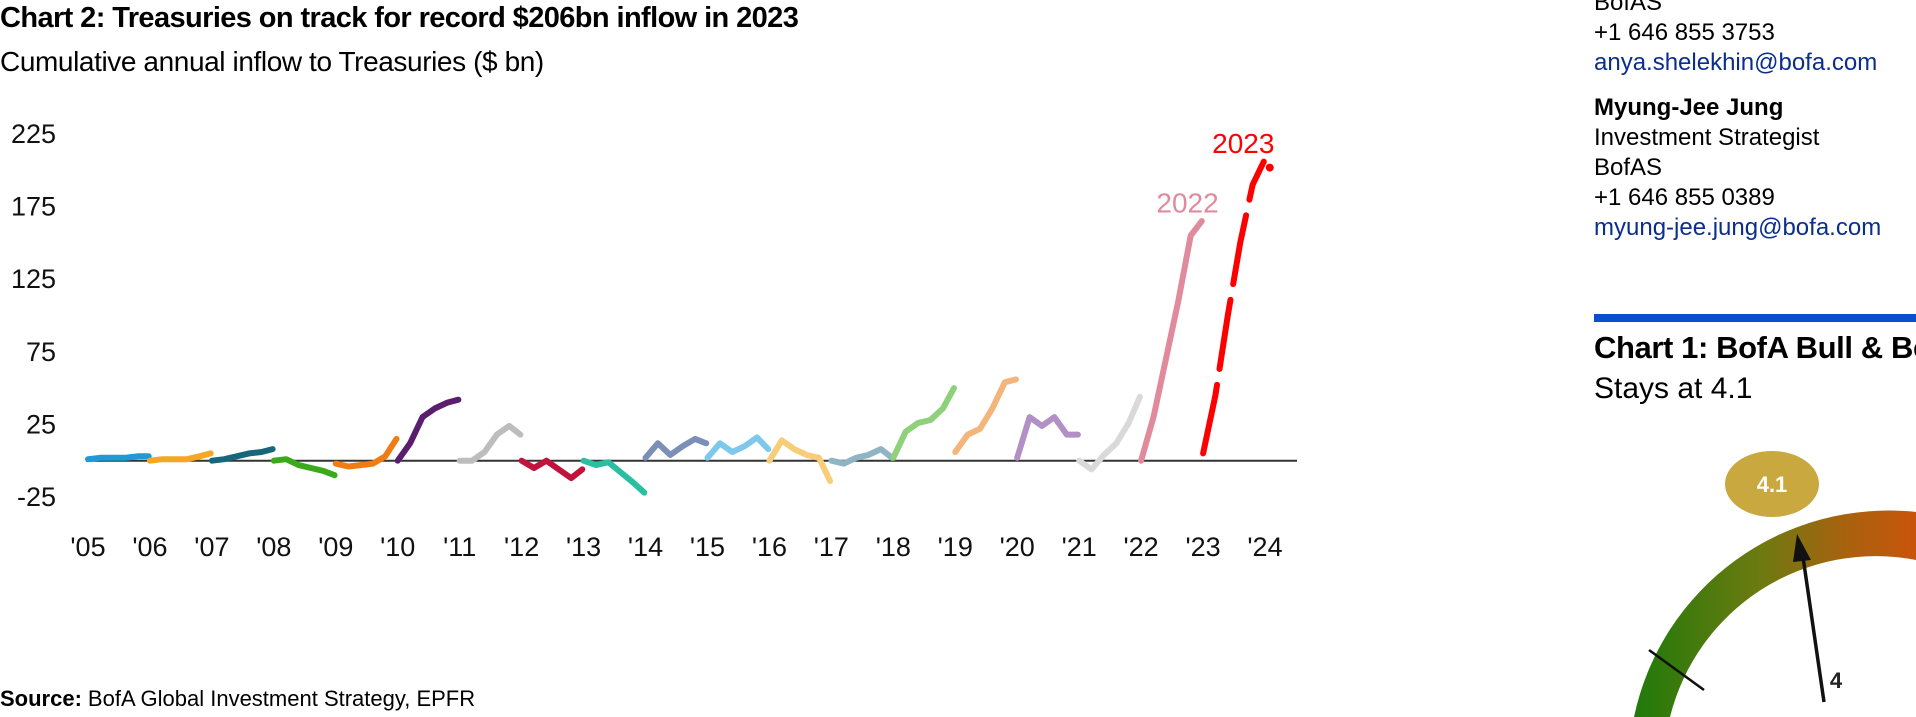 Image resolution: width=1916 pixels, height=717 pixels. What do you see at coordinates (955, 547) in the screenshot?
I see `x-tick-label: '19` at bounding box center [955, 547].